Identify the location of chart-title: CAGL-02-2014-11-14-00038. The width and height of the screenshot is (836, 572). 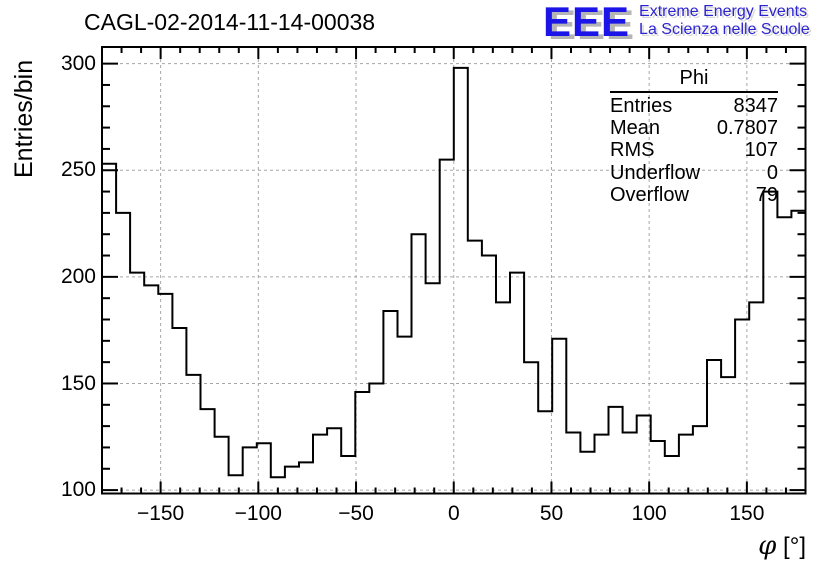
(230, 22).